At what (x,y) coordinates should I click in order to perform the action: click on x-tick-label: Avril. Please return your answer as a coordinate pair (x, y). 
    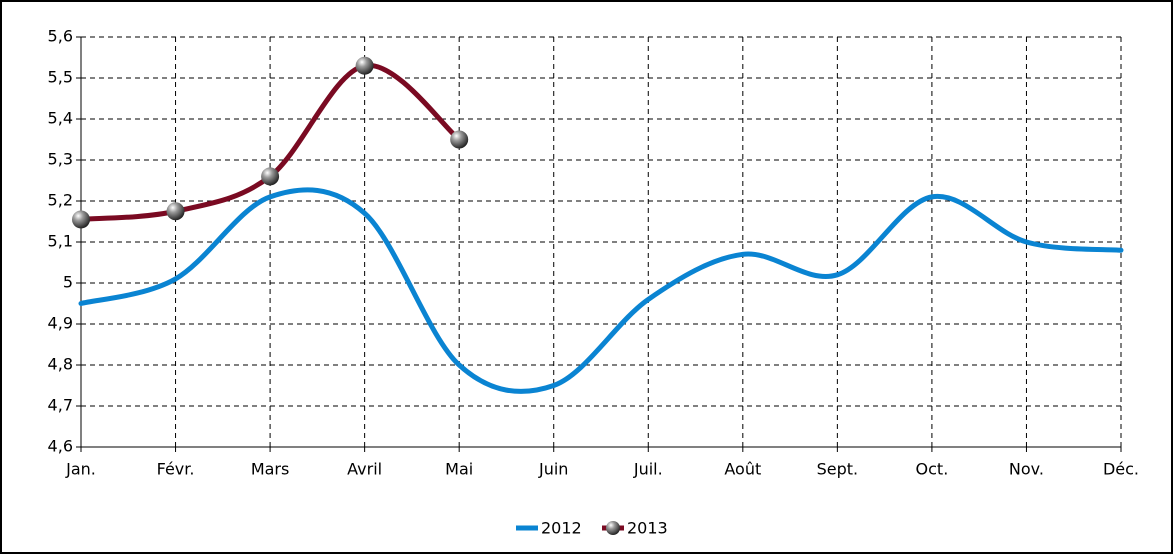
    Looking at the image, I should click on (364, 469).